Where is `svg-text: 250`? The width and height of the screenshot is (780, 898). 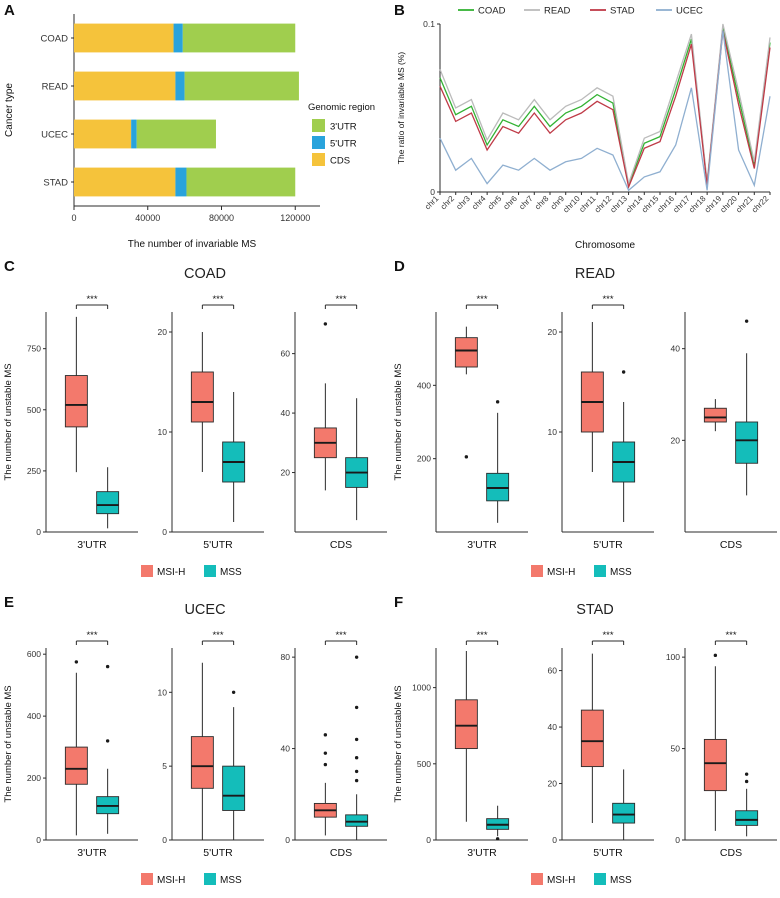
svg-text: 250 is located at coordinates (34, 471).